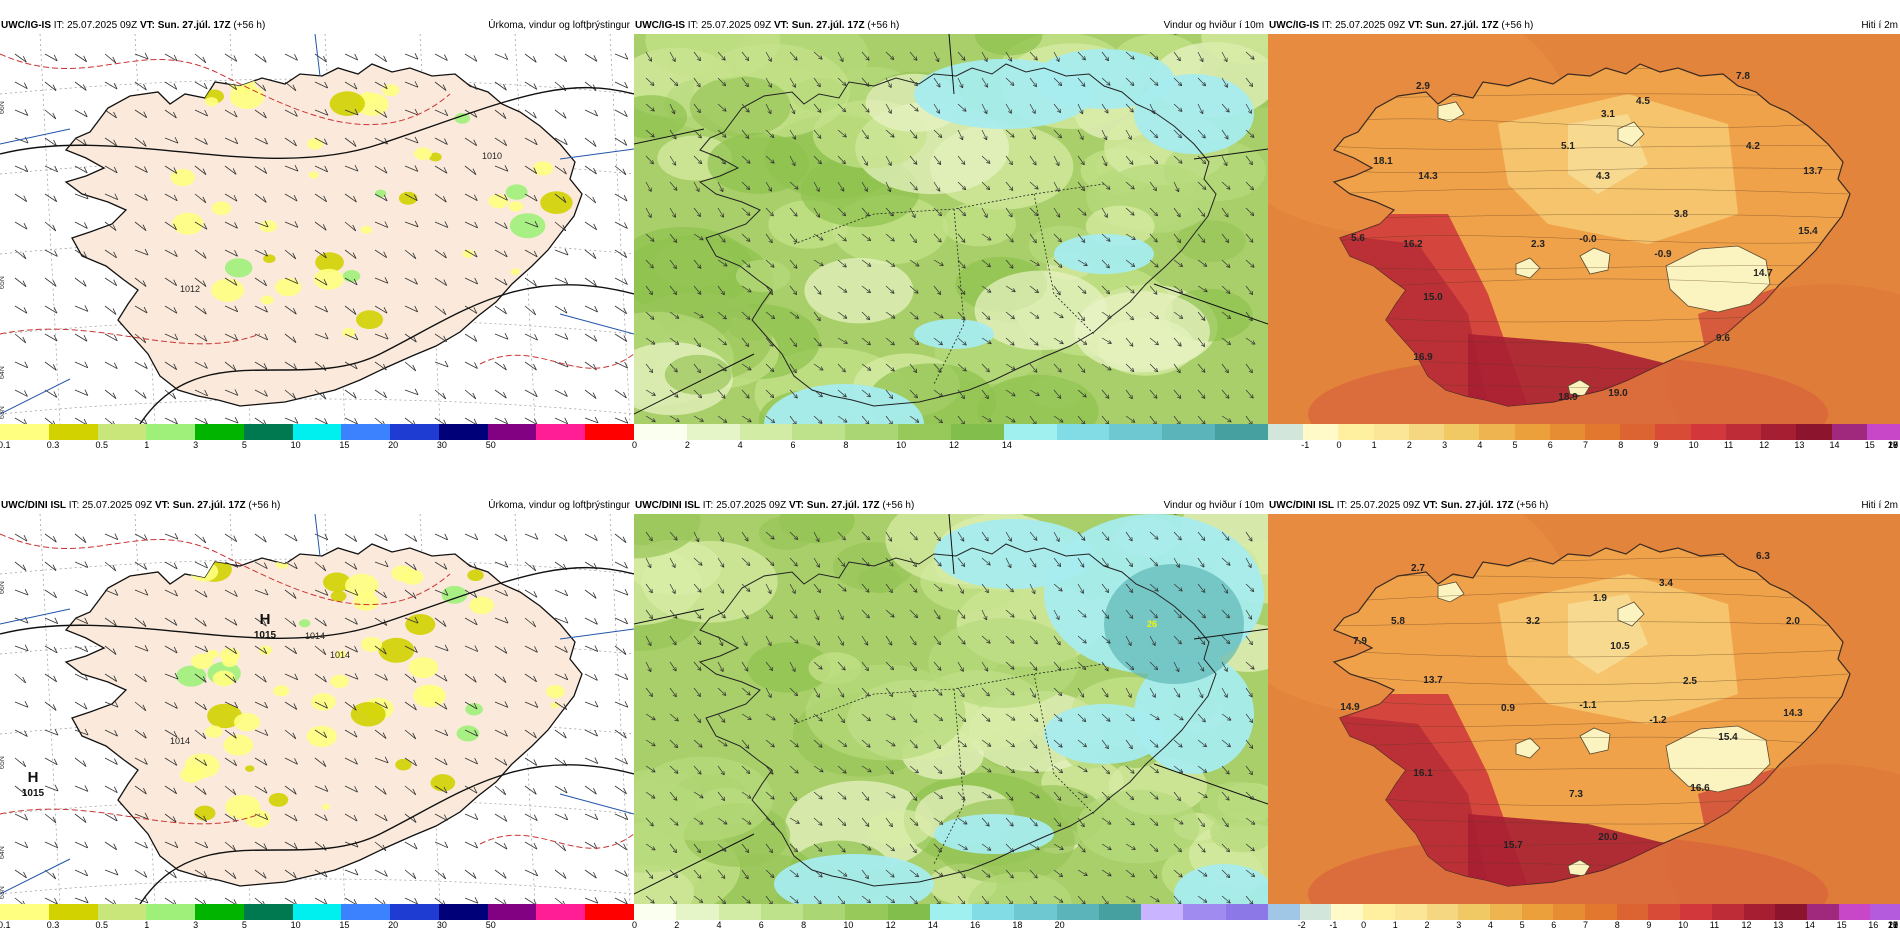 The image size is (1900, 950). What do you see at coordinates (1383, 161) in the screenshot?
I see `temperature-label: 18.1` at bounding box center [1383, 161].